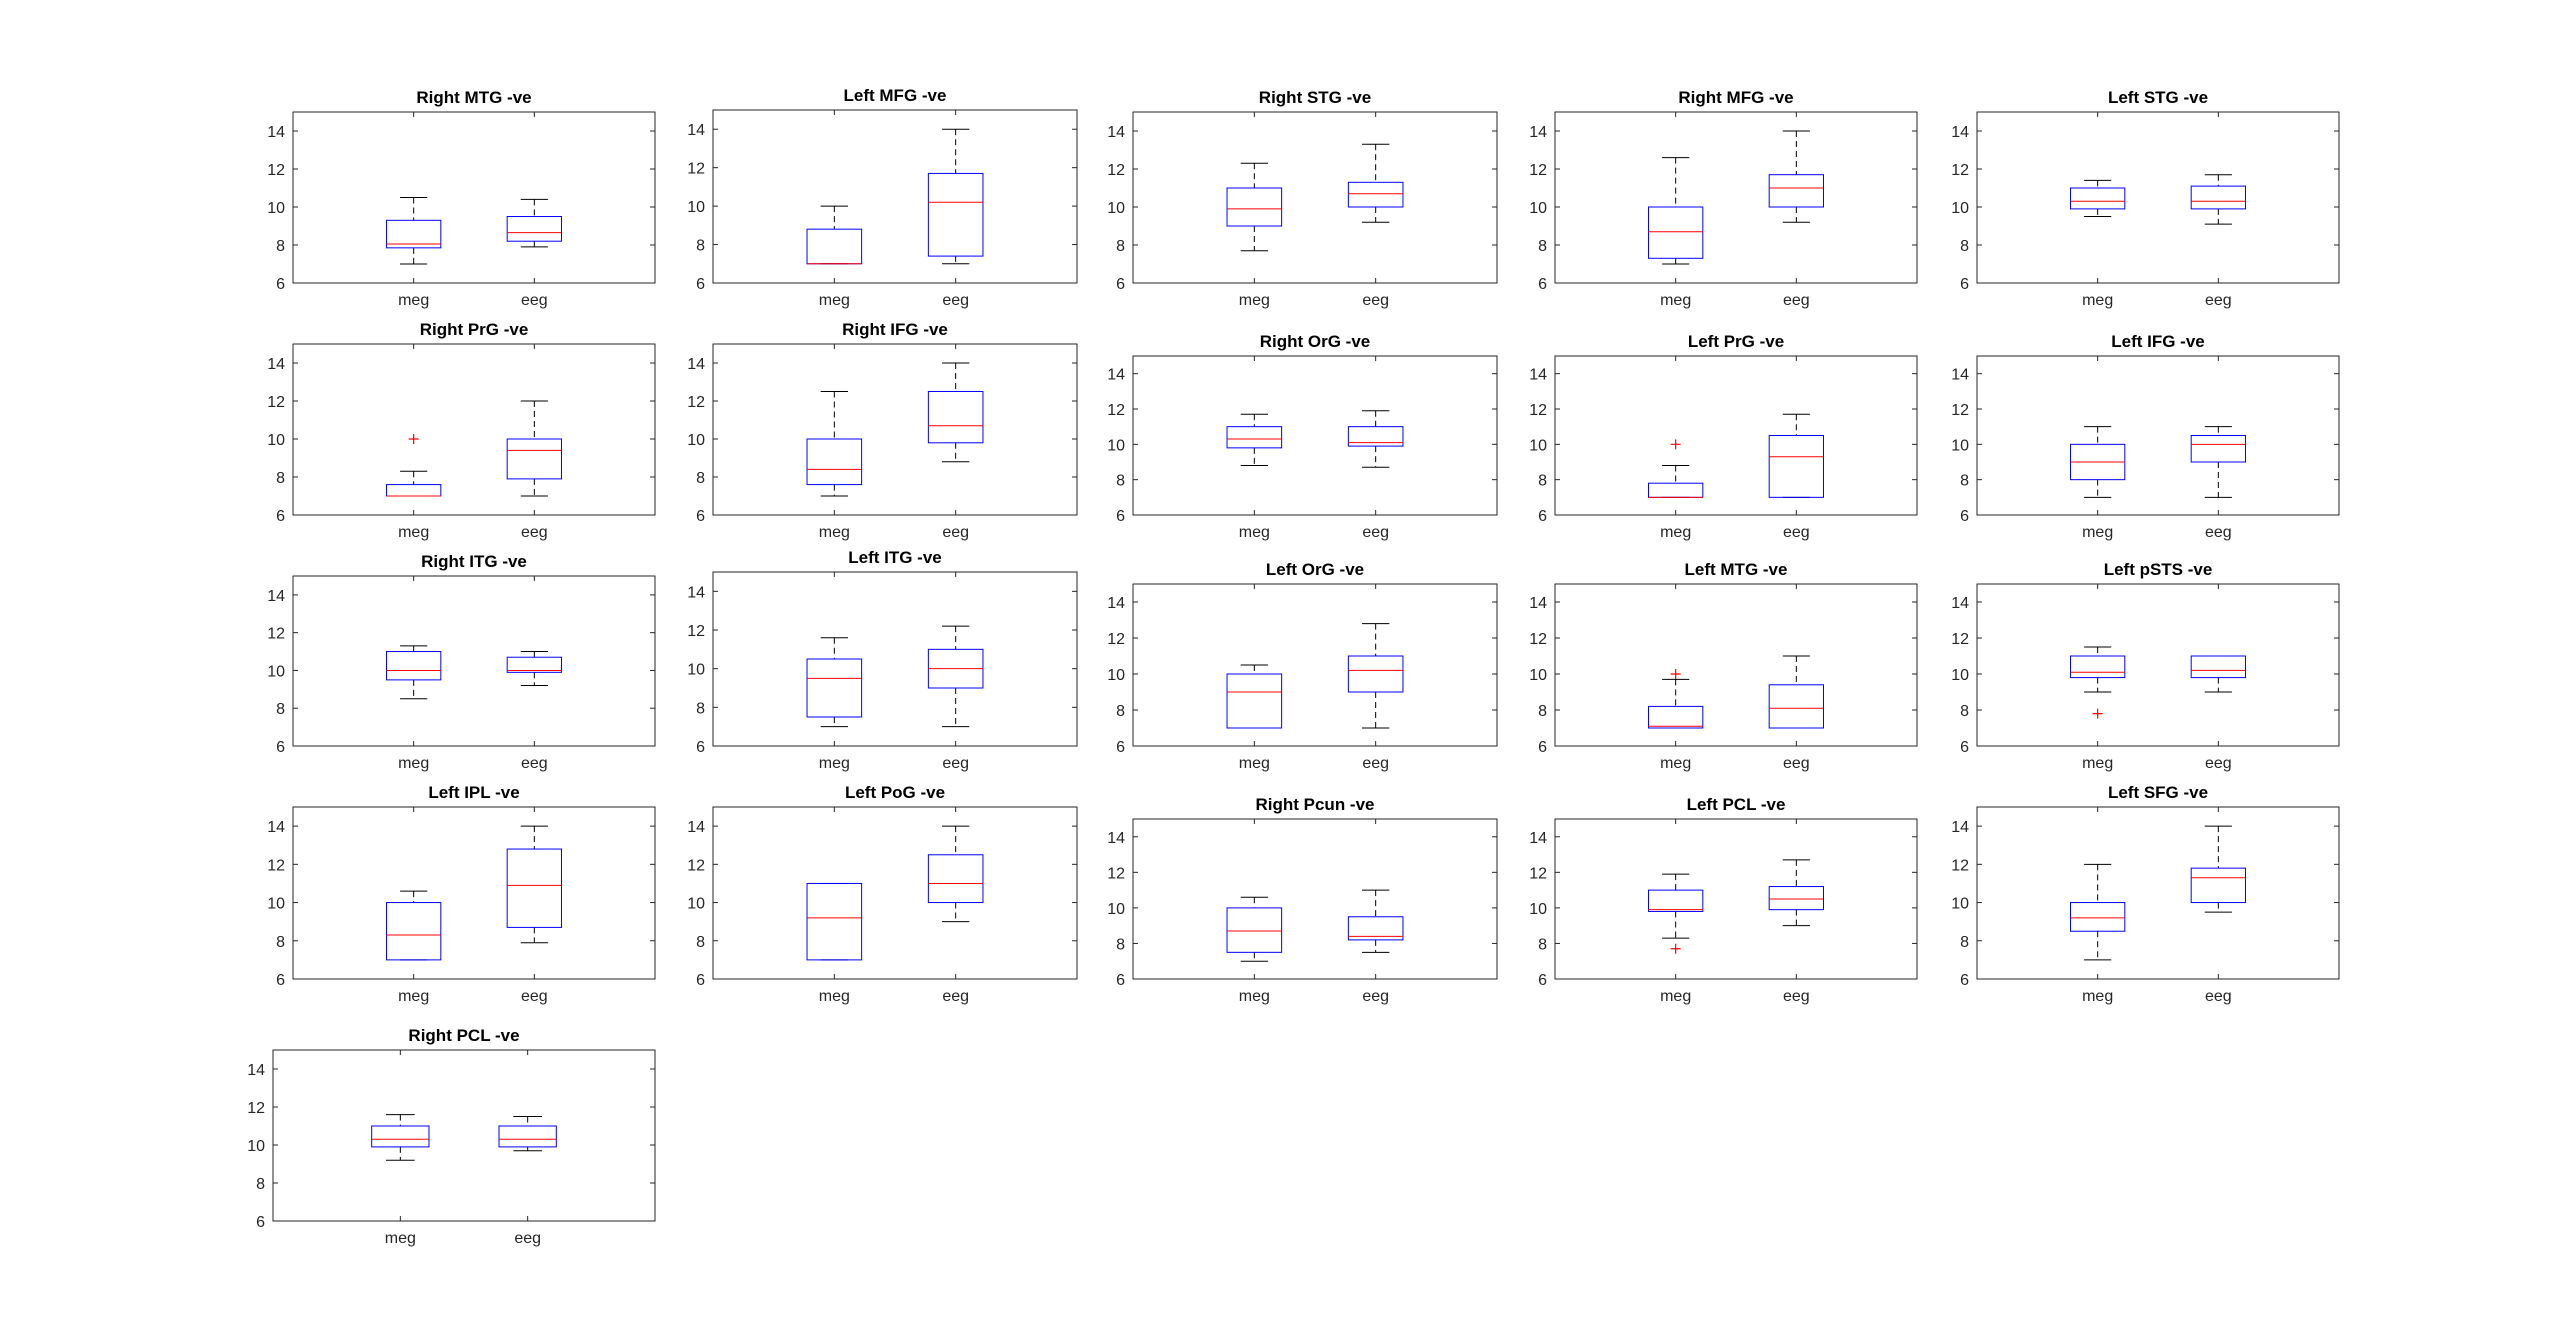 The image size is (2560, 1325). I want to click on boxplot-panel: Right OrG -ve 6 8 10 12 14 meg eeg, so click(1302, 436).